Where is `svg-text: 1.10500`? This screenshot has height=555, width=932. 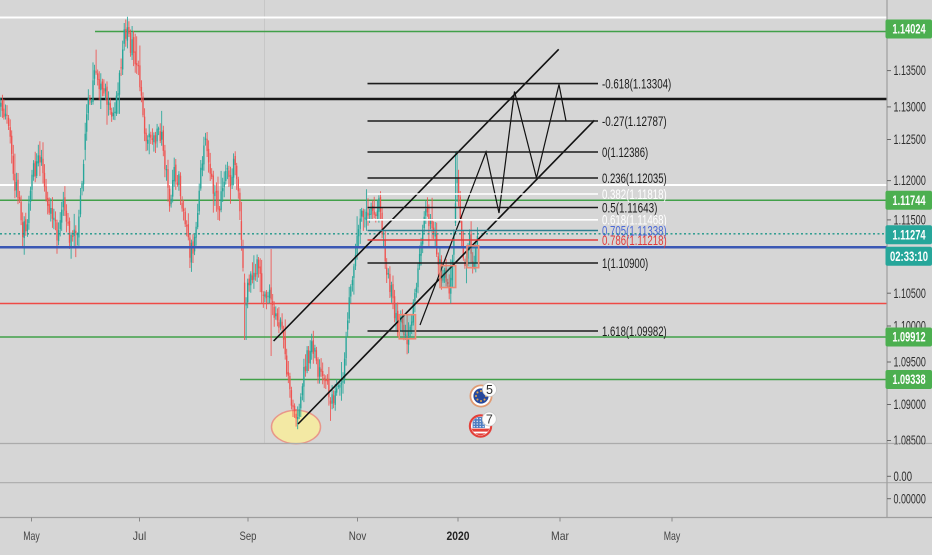
svg-text: 1.10500 is located at coordinates (910, 293).